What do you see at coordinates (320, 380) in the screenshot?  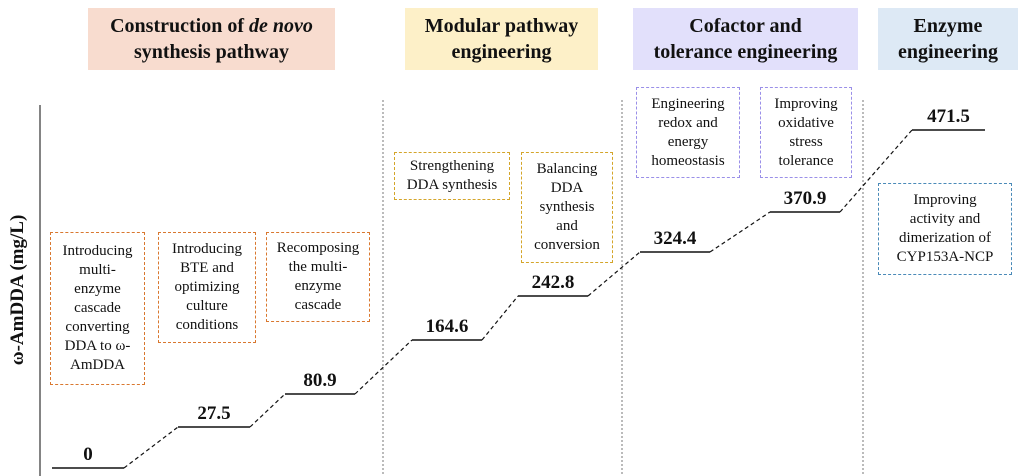 I see `step-value: 80.9` at bounding box center [320, 380].